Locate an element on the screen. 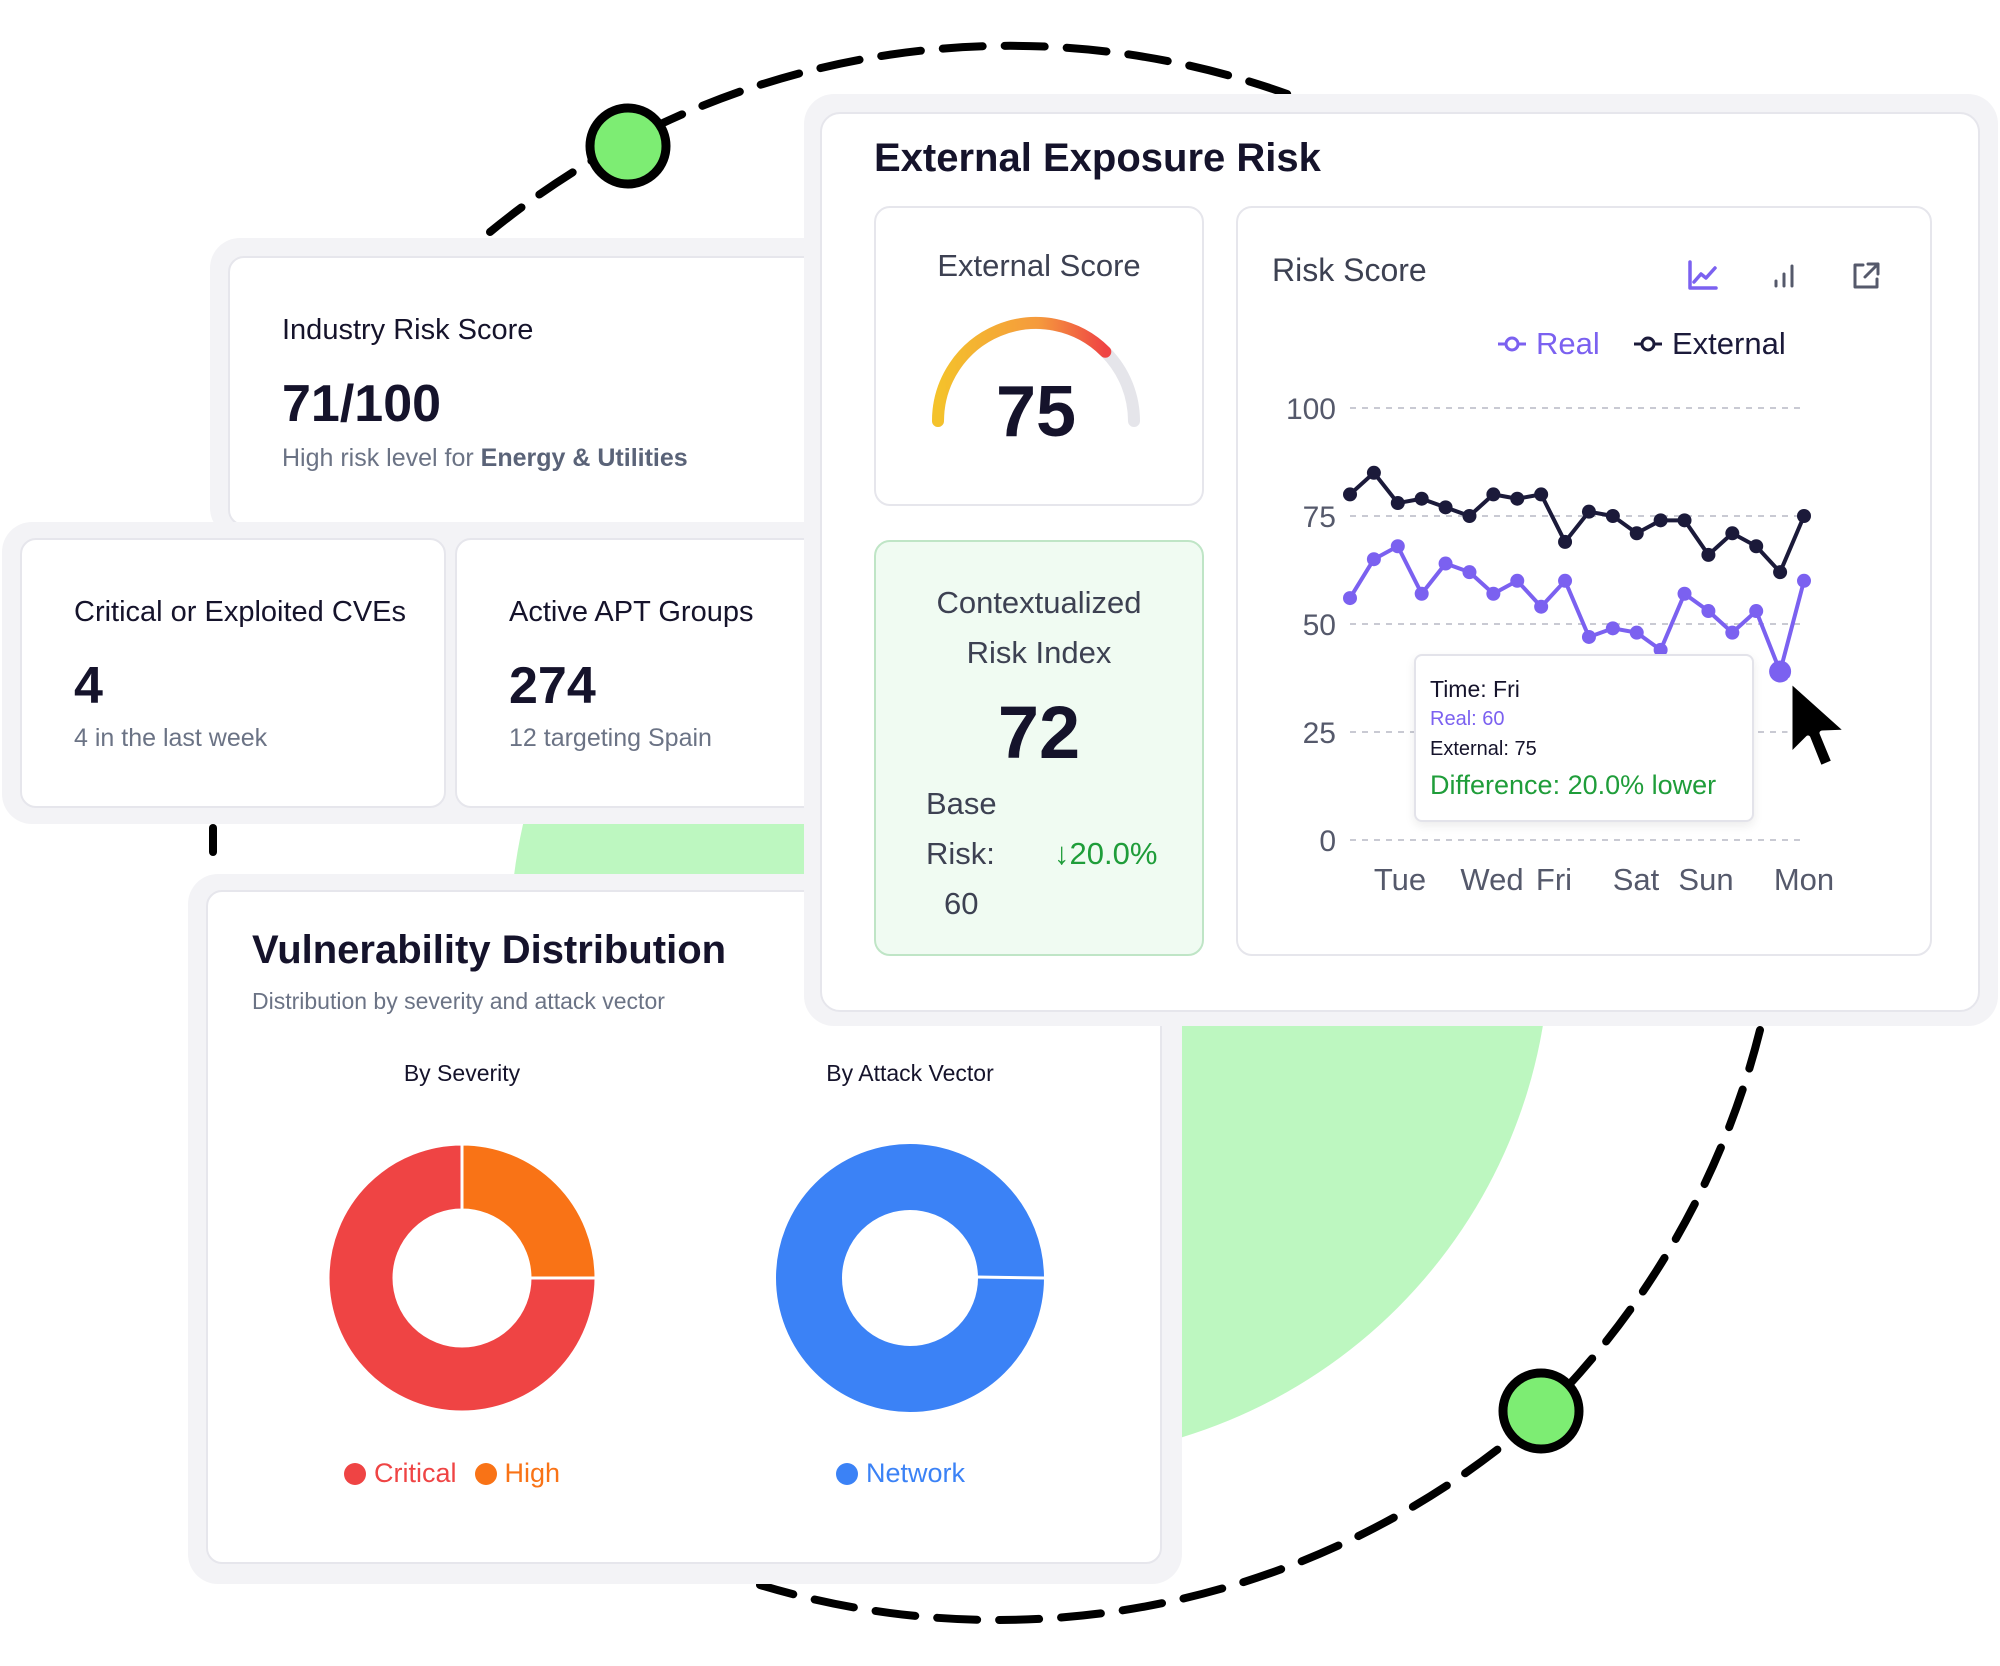 This screenshot has height=1666, width=2000. bar-chart-icon is located at coordinates (1784, 276).